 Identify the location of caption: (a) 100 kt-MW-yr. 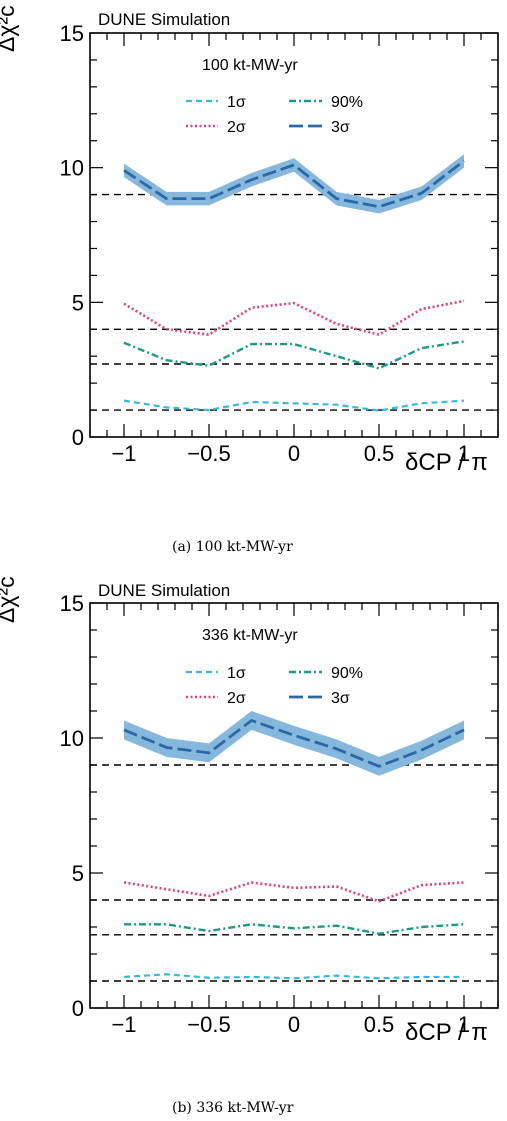
(232, 547).